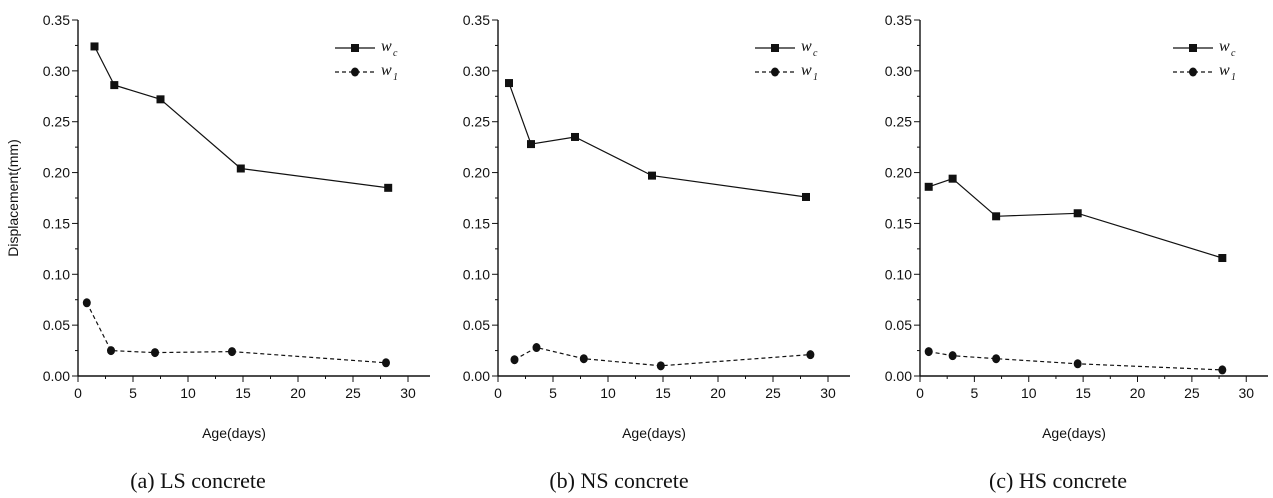 The image size is (1273, 498). I want to click on series-line-wc, so click(1075, 218).